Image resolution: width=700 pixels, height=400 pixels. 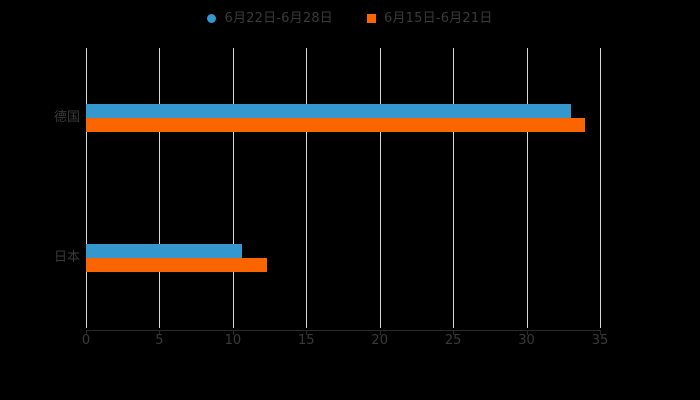 I want to click on x-axis-line, so click(x=343, y=330).